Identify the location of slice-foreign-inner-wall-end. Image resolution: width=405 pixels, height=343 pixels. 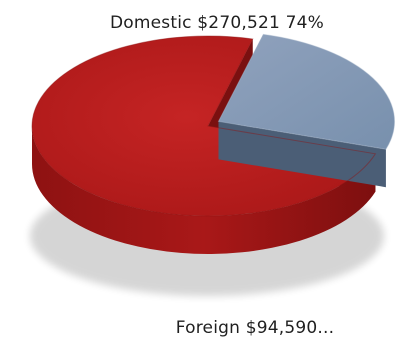
(302, 154).